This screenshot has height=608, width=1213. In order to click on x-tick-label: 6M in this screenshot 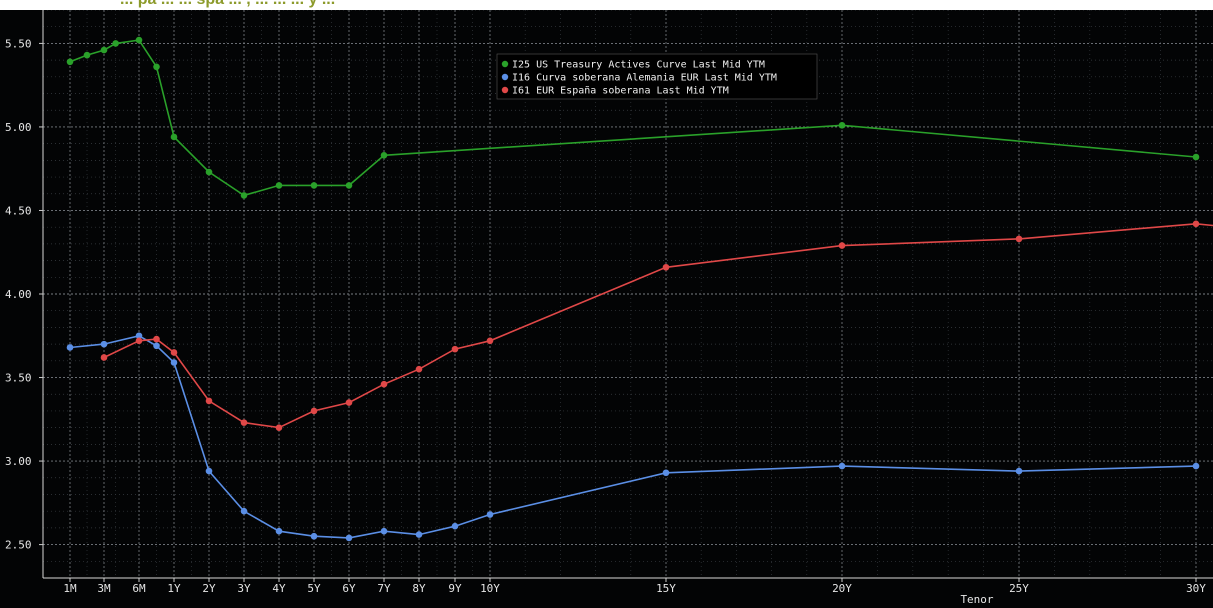, I will do `click(139, 588)`.